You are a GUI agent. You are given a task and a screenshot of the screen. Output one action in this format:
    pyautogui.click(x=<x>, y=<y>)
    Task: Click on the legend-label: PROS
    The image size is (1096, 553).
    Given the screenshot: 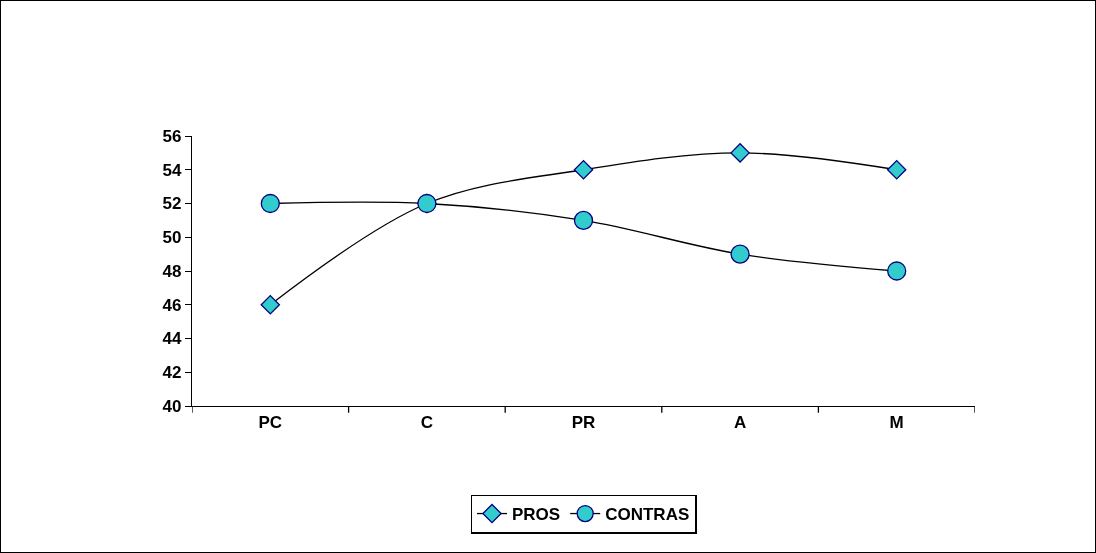 What is the action you would take?
    pyautogui.click(x=536, y=515)
    